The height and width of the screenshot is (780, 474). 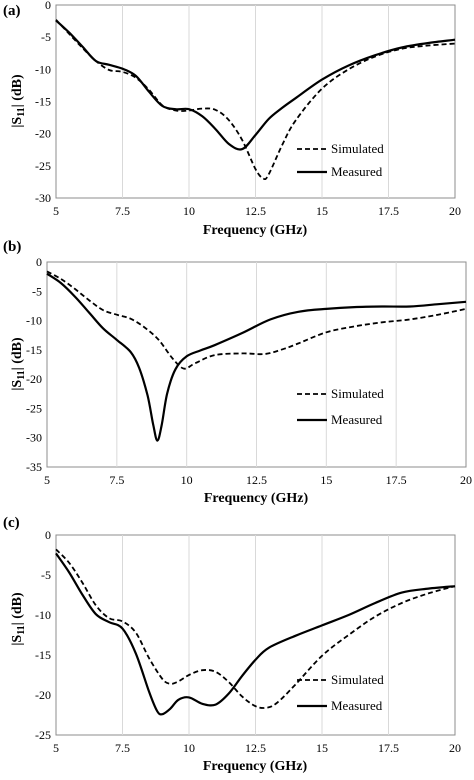 I want to click on x-tick-label-a: 15, so click(x=322, y=211).